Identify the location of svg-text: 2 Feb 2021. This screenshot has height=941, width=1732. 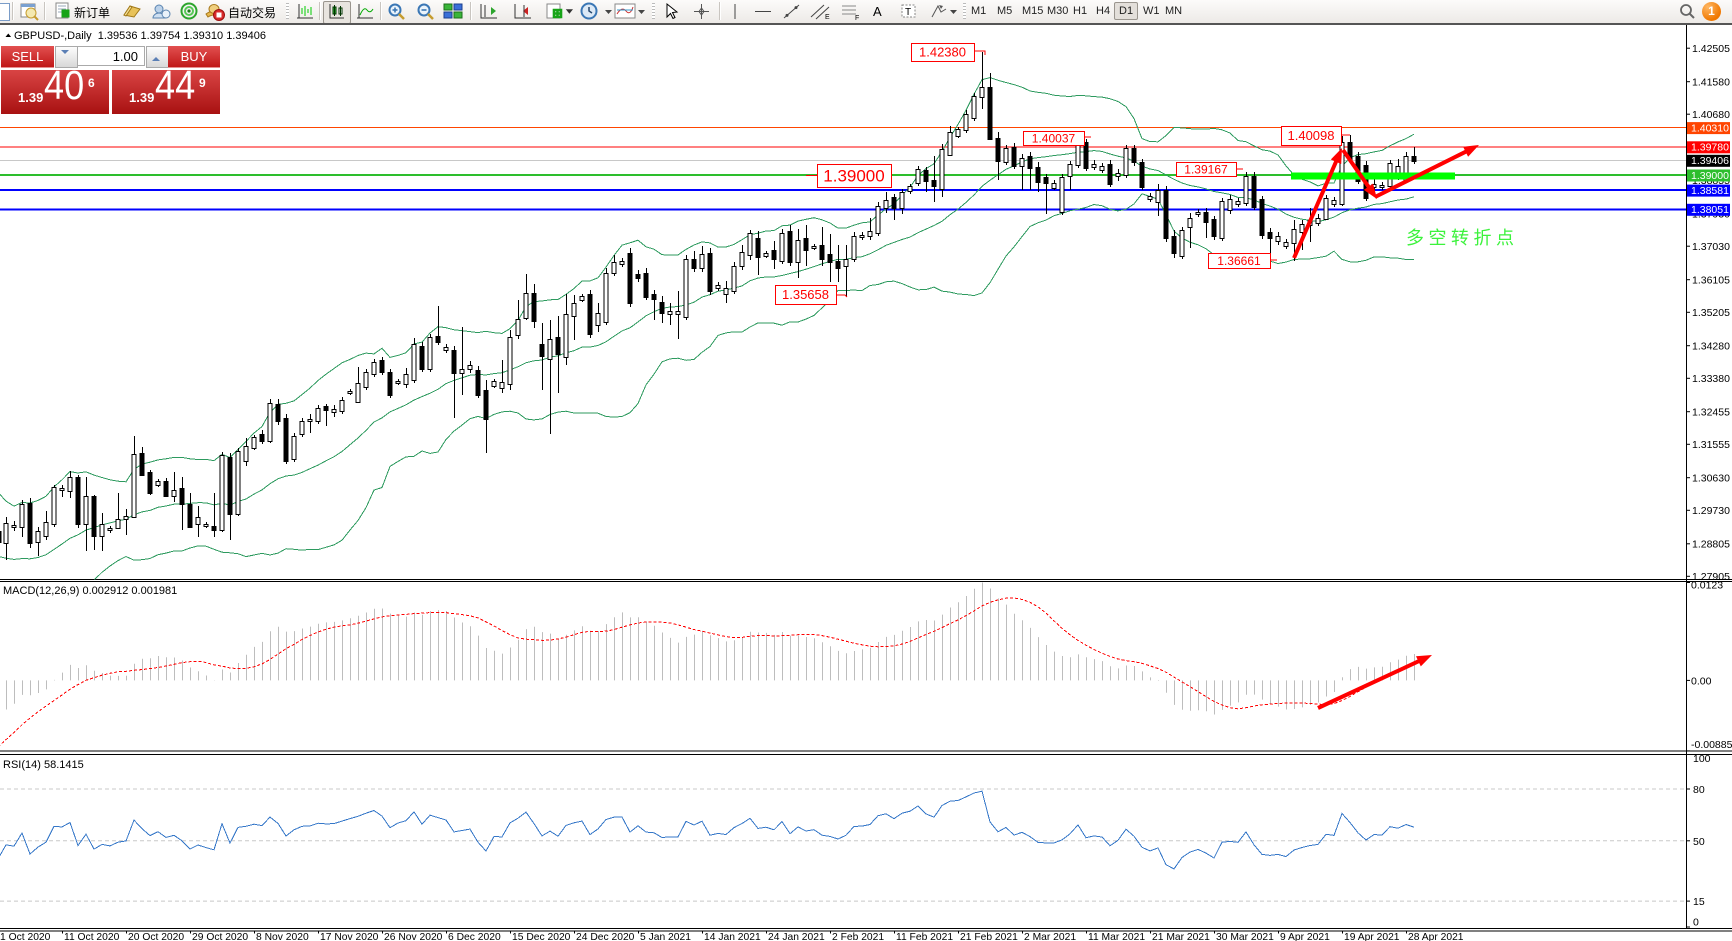
(858, 936).